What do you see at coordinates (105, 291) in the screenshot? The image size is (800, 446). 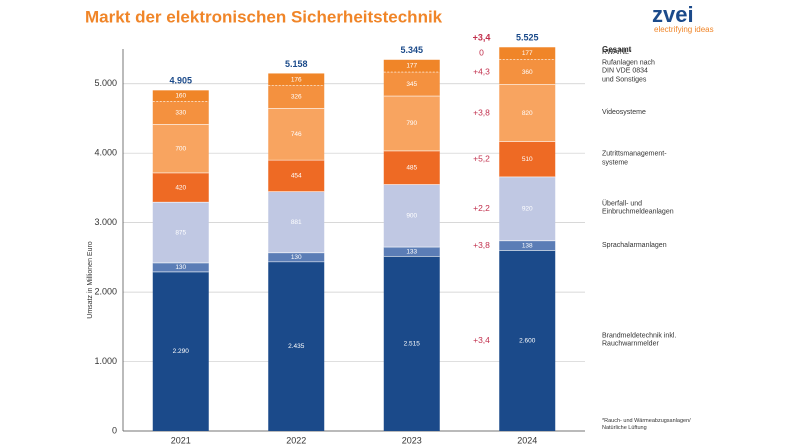 I see `y-tick-label: 2.000` at bounding box center [105, 291].